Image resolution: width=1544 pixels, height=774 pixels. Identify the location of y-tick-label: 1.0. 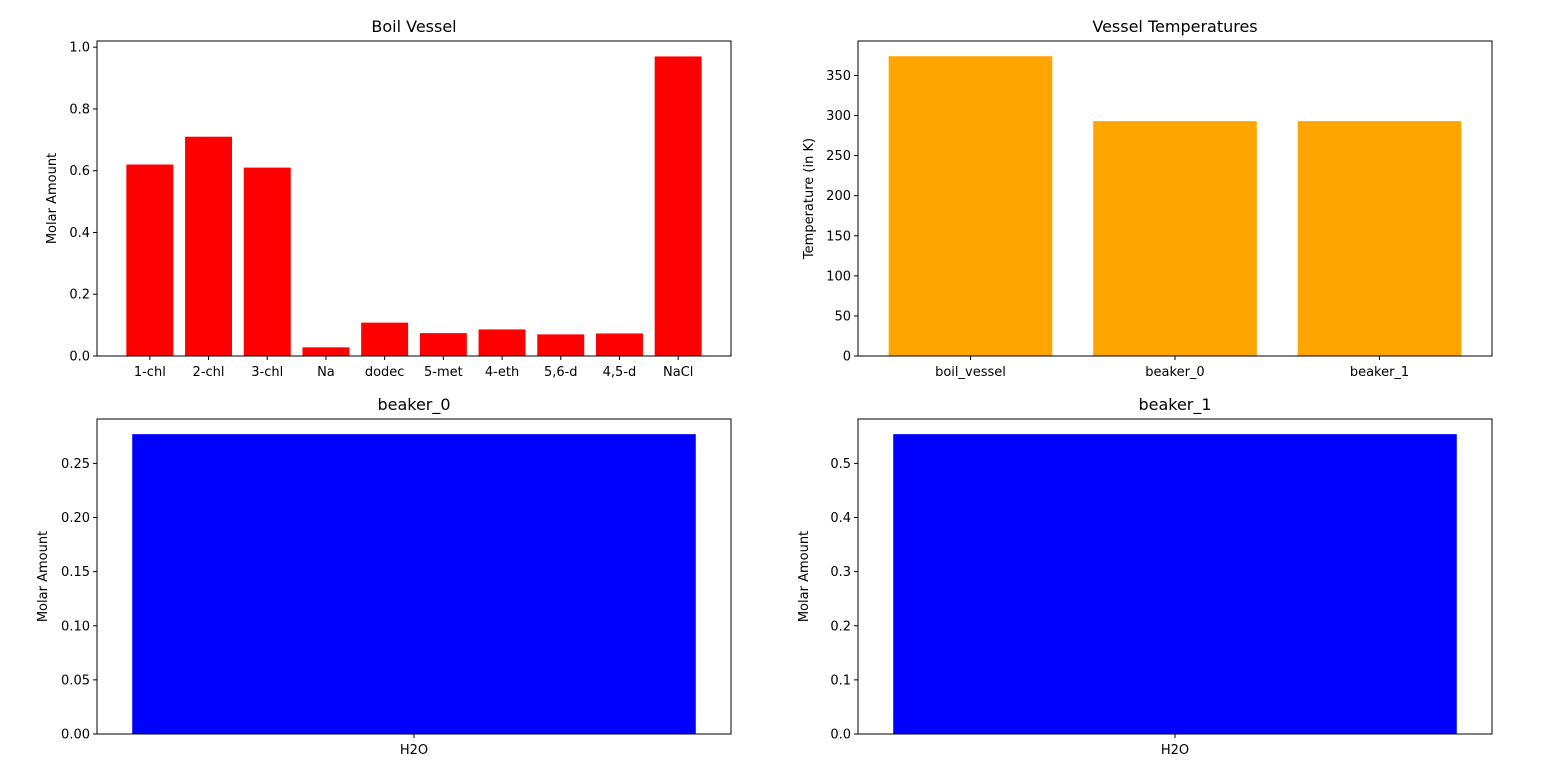
(79, 48).